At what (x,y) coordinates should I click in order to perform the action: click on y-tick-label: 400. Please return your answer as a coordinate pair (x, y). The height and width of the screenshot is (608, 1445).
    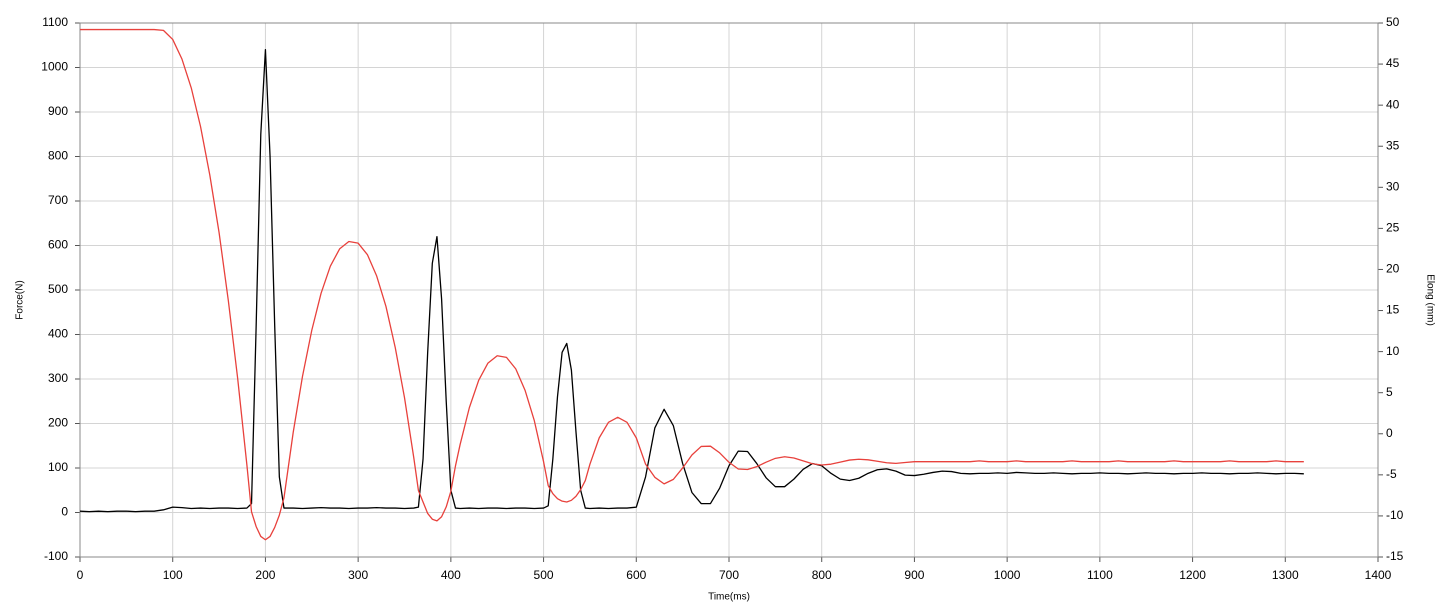
    Looking at the image, I should click on (58, 334).